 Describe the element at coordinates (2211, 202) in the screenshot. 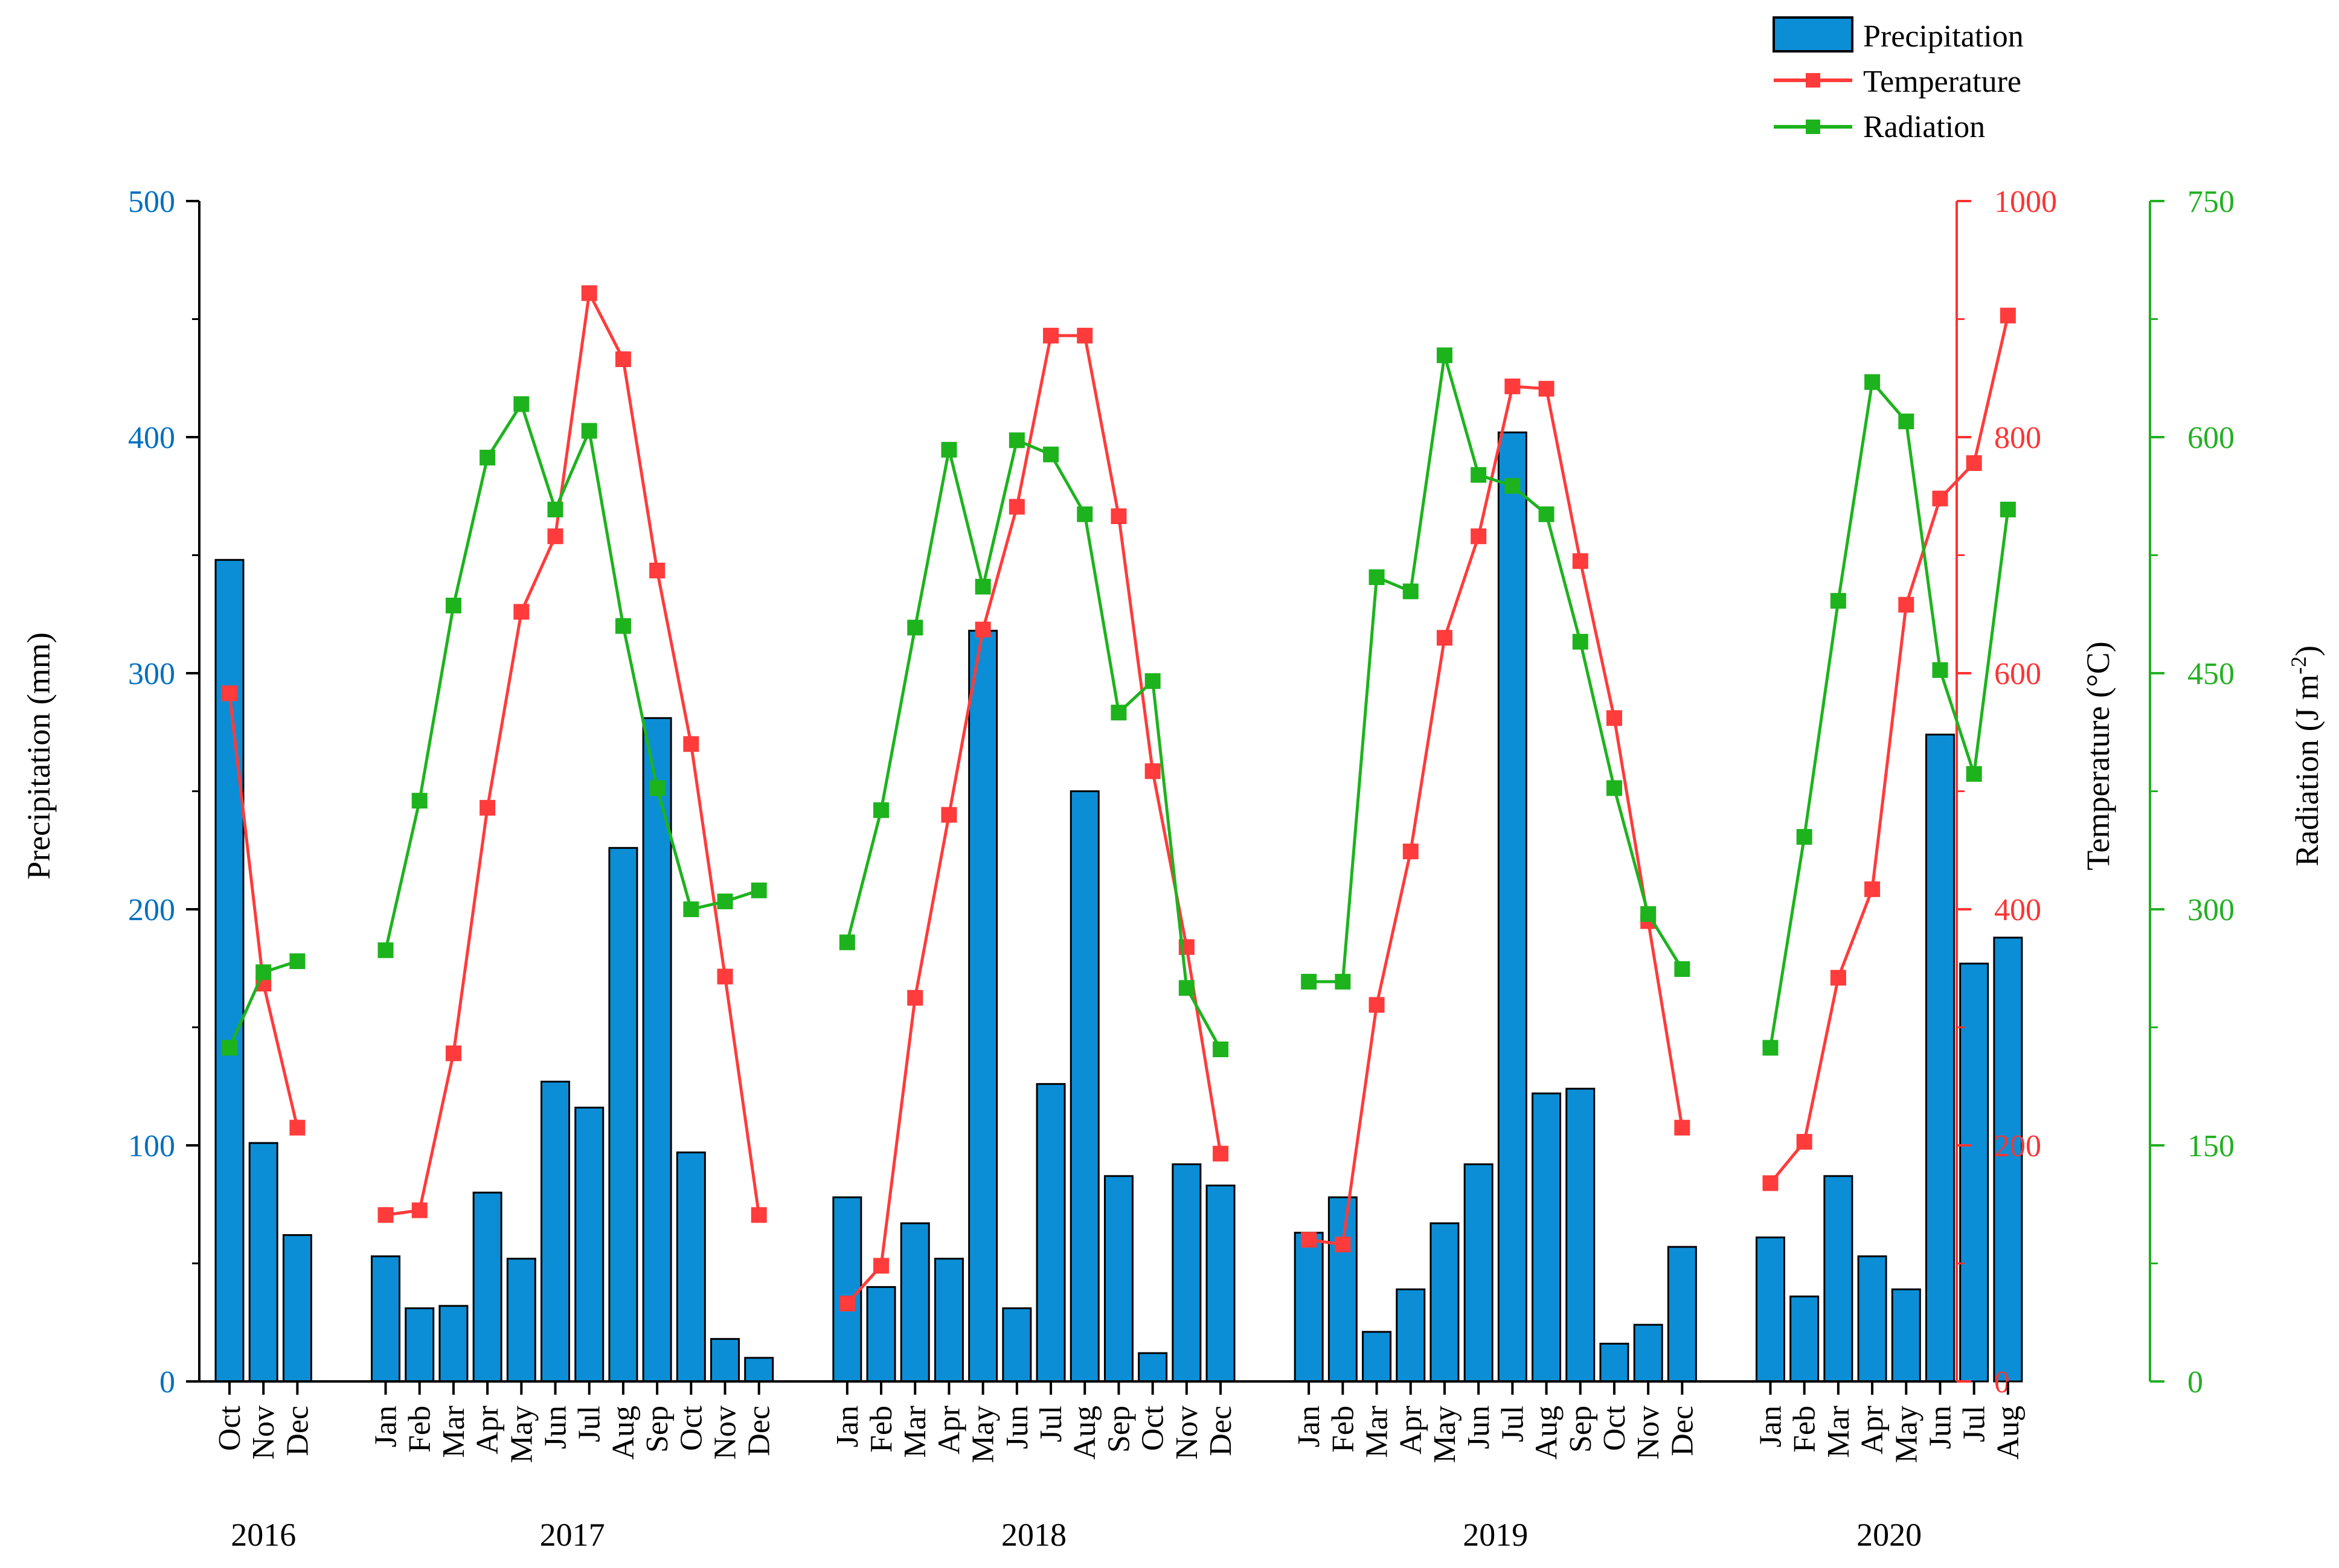

I see `radiation-axis-tick-label: 750` at that location.